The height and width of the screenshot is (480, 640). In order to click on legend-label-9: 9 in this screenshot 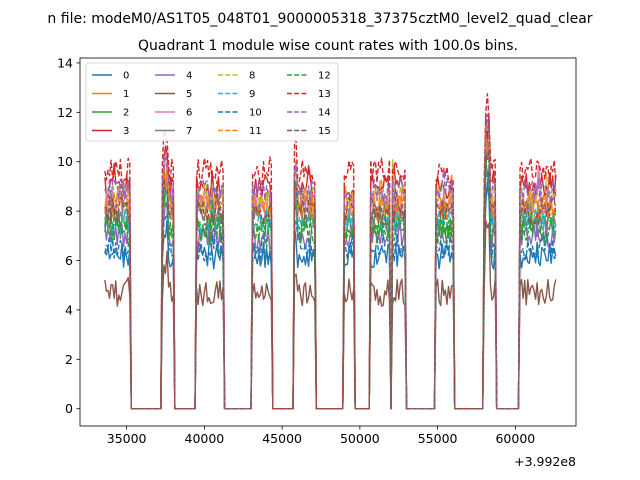, I will do `click(252, 94)`.